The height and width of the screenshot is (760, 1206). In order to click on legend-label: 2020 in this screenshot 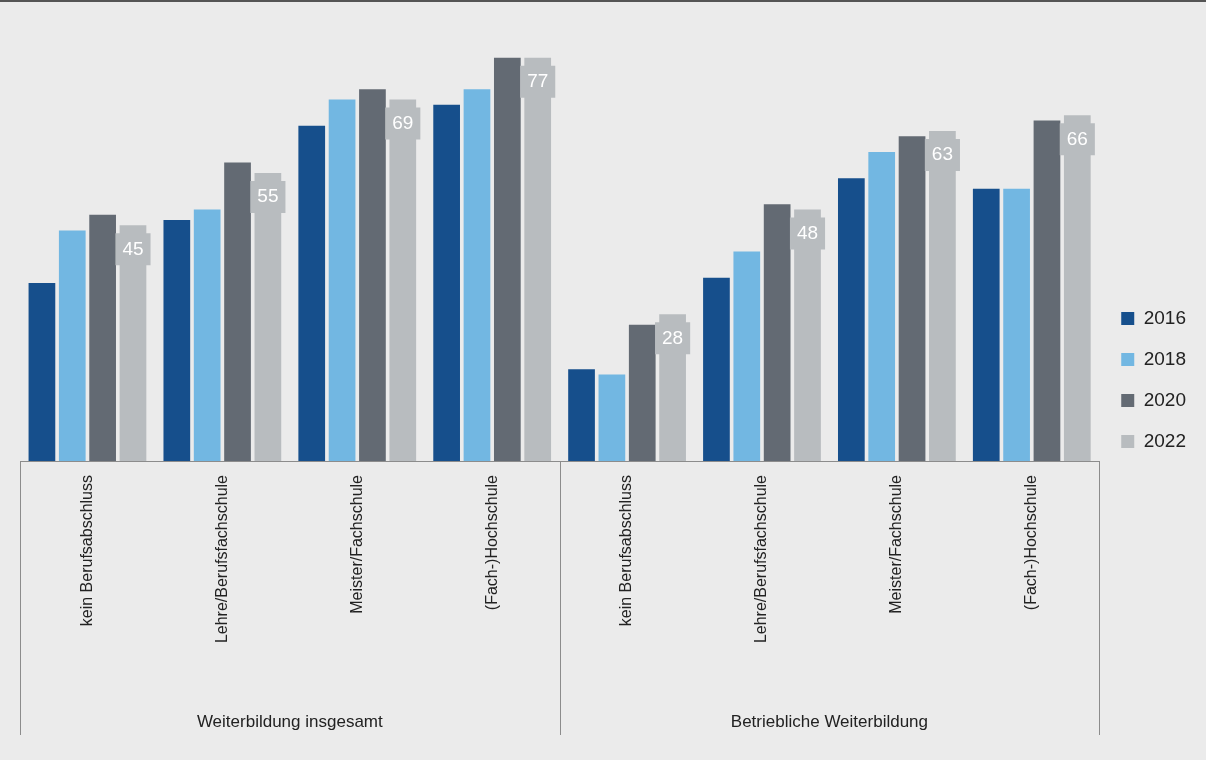, I will do `click(1165, 399)`.